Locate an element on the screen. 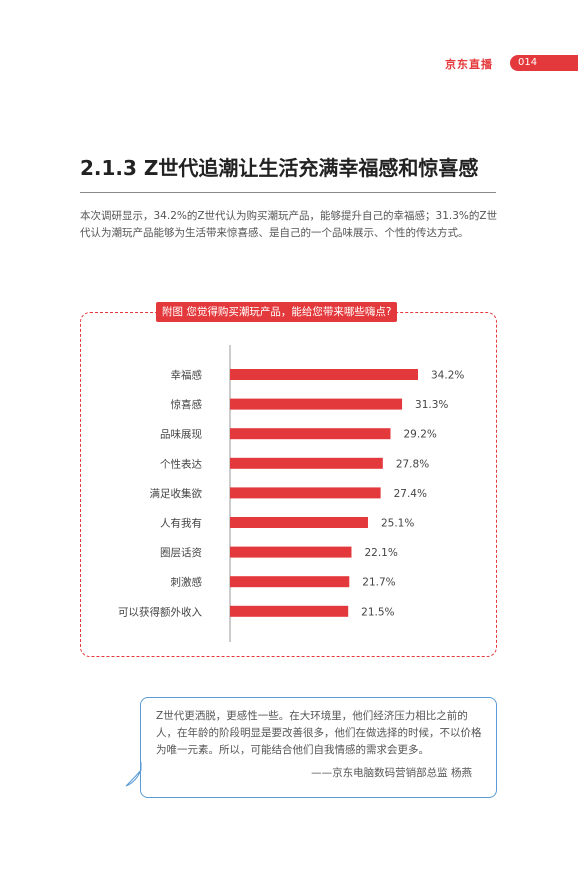 The width and height of the screenshot is (578, 891). category-label: 幸福感 is located at coordinates (187, 375).